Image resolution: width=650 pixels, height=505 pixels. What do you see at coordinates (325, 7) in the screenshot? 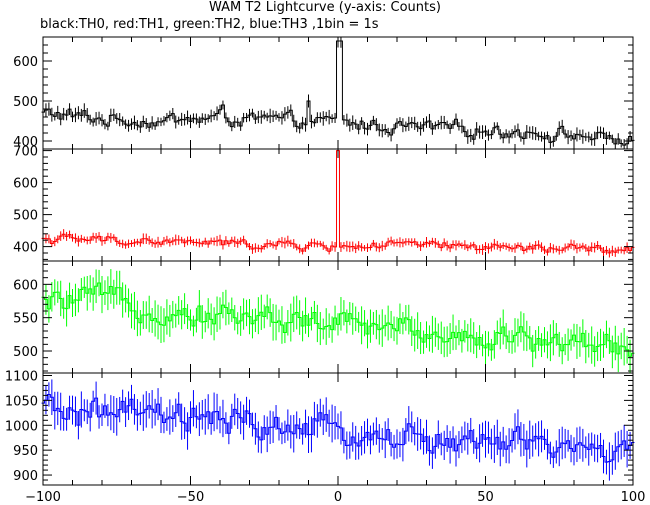
I see `chart-title: WAM T2 Lightcurve (y-axis: Counts)` at bounding box center [325, 7].